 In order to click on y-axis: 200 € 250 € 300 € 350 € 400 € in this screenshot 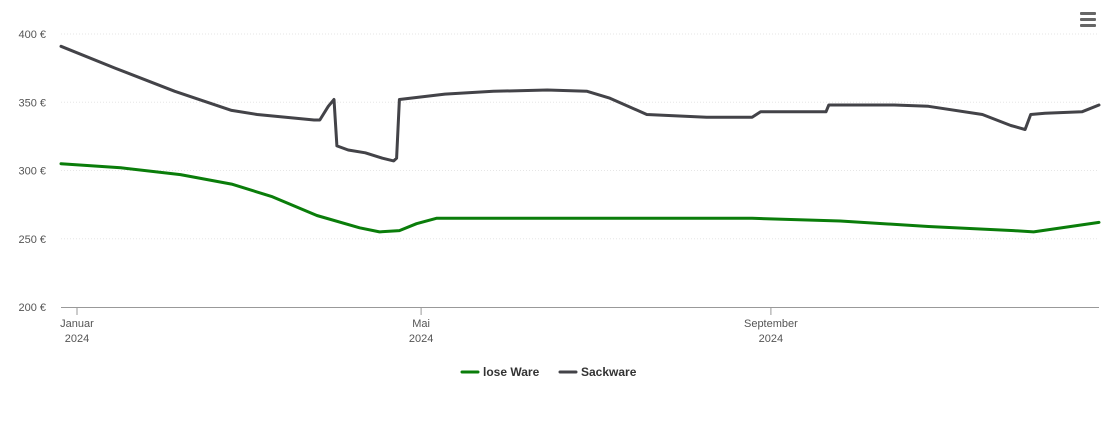, I will do `click(32, 171)`.